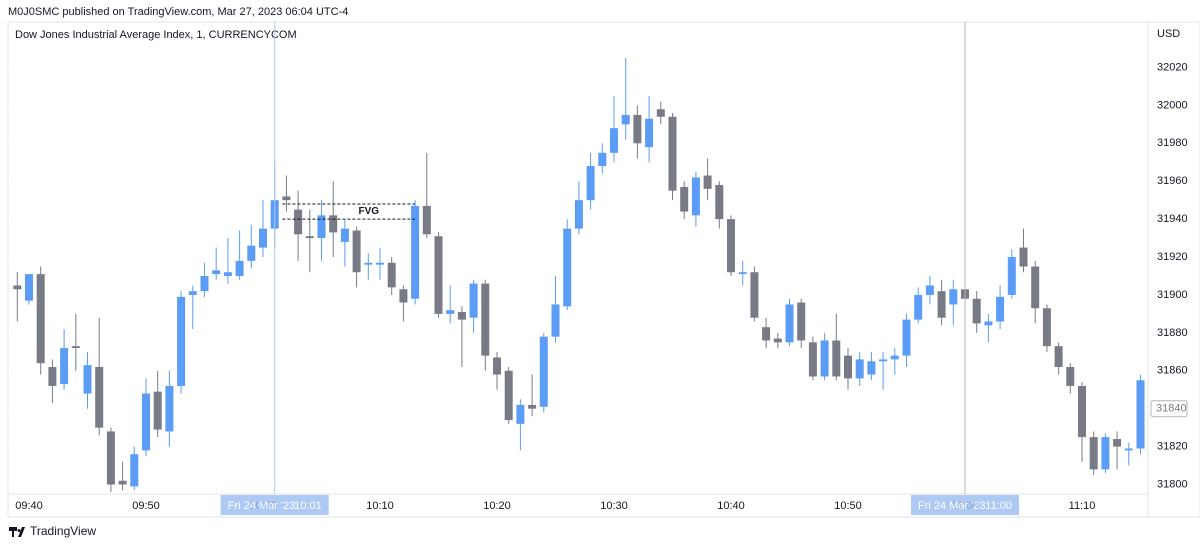 This screenshot has height=546, width=1200. I want to click on tv-logo, so click(17, 532).